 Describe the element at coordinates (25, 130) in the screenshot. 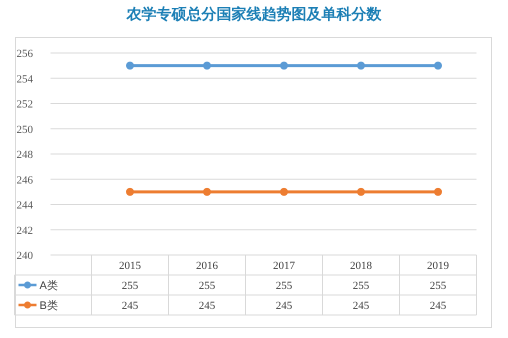

I see `y-tick-label: 250` at that location.